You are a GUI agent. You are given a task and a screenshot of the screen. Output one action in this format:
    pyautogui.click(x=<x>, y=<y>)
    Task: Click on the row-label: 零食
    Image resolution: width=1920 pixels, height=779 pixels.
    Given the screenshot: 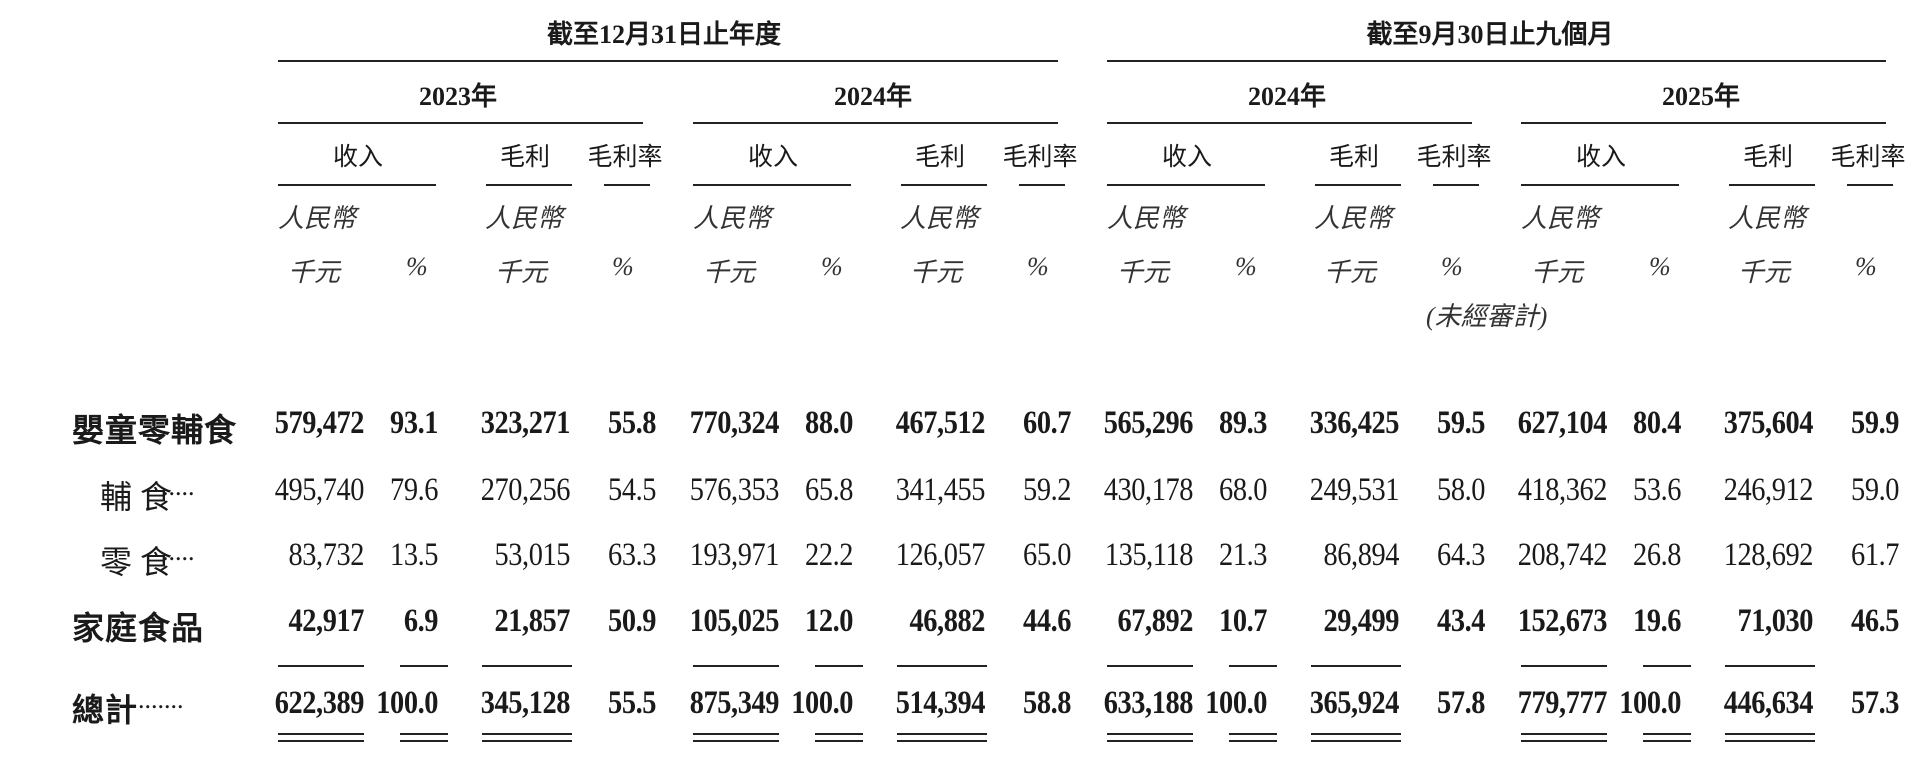 What is the action you would take?
    pyautogui.click(x=140, y=562)
    